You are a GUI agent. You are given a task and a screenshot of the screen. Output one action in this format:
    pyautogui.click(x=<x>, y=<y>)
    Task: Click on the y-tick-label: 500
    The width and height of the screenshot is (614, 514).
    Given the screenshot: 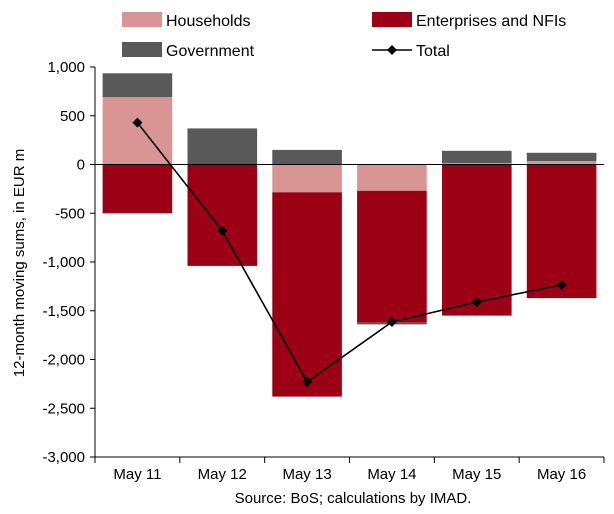 What is the action you would take?
    pyautogui.click(x=72, y=116)
    